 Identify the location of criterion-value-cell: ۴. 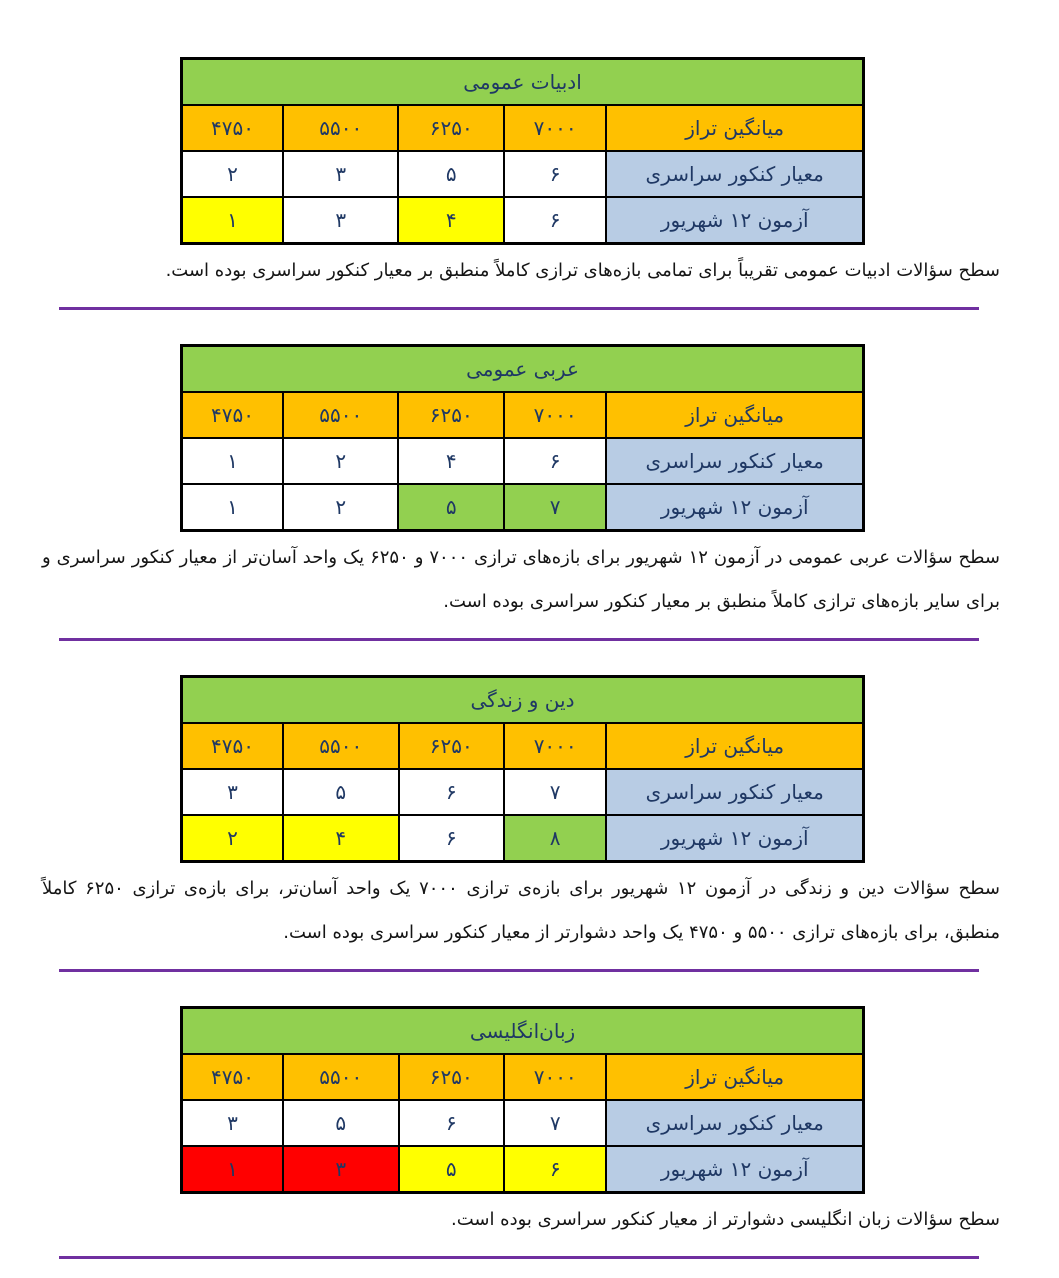
(451, 461).